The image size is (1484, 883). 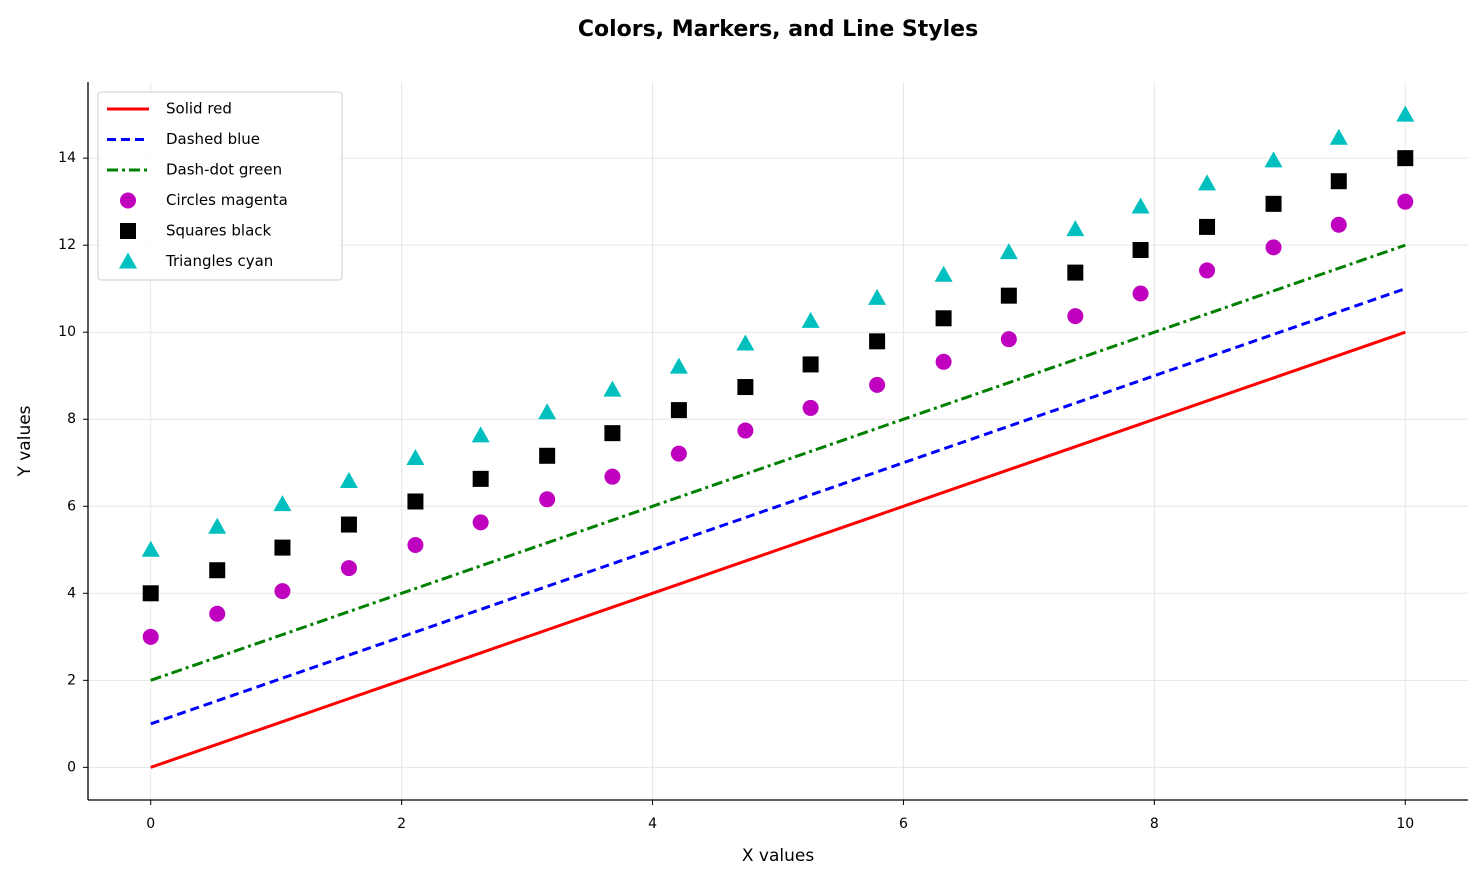 I want to click on y-axis-label: Y values, so click(x=25, y=441).